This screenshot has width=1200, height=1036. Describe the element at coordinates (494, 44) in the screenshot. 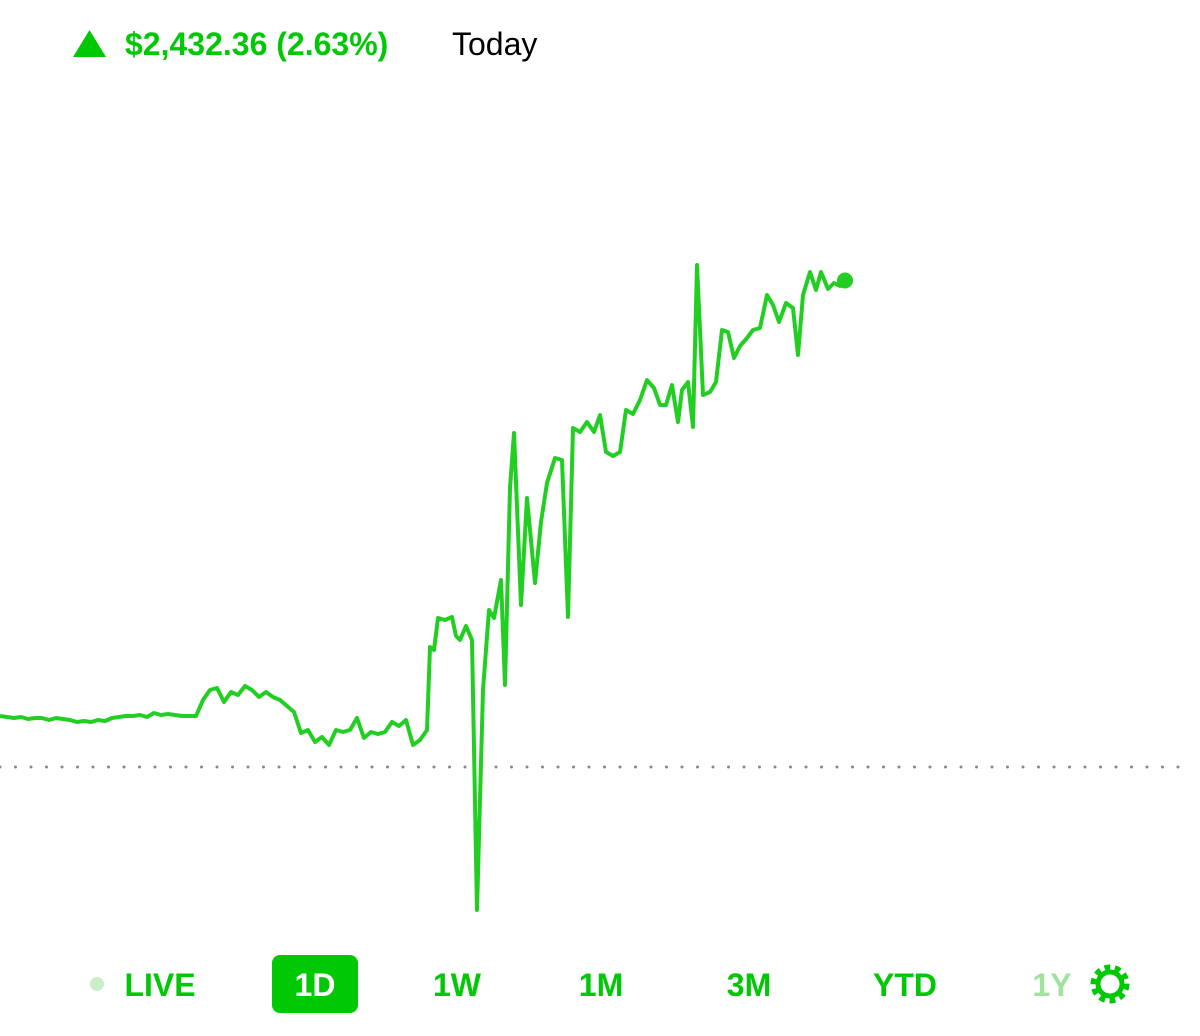

I see `period-label: Today` at that location.